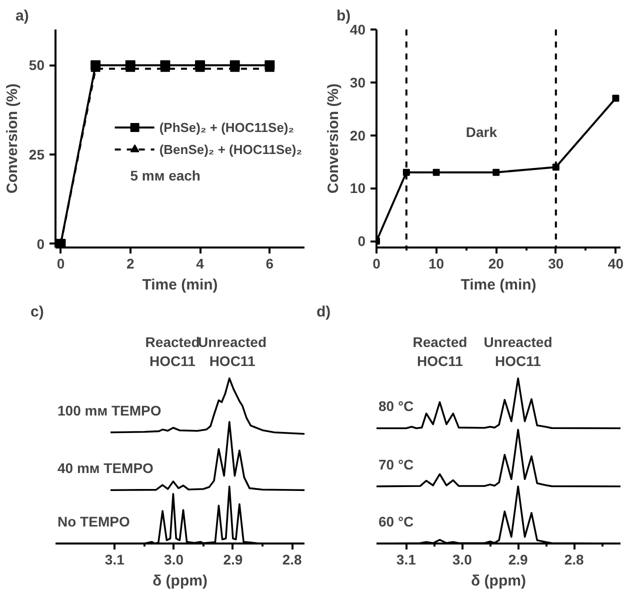 The width and height of the screenshot is (633, 593). What do you see at coordinates (106, 468) in the screenshot?
I see `series-label: 40 mᴍ TEMPO` at bounding box center [106, 468].